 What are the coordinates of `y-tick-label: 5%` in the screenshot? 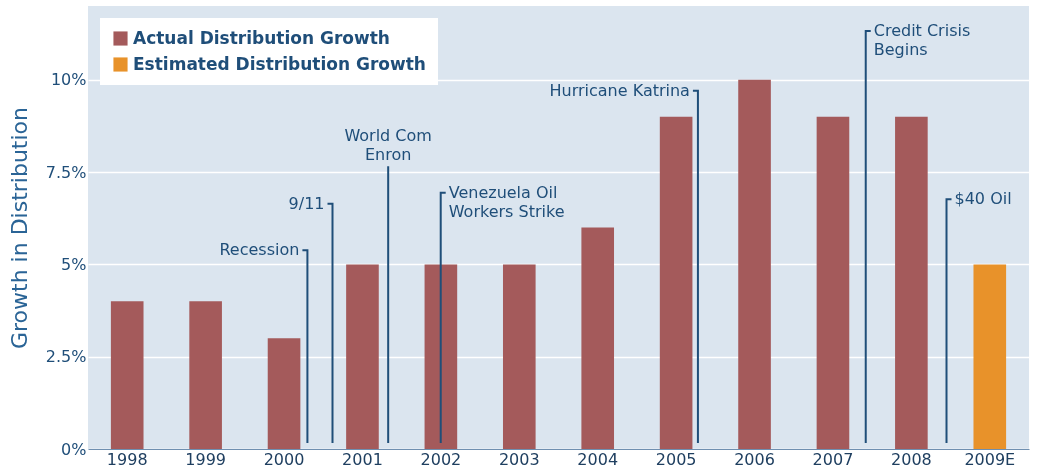 It's located at (74, 264).